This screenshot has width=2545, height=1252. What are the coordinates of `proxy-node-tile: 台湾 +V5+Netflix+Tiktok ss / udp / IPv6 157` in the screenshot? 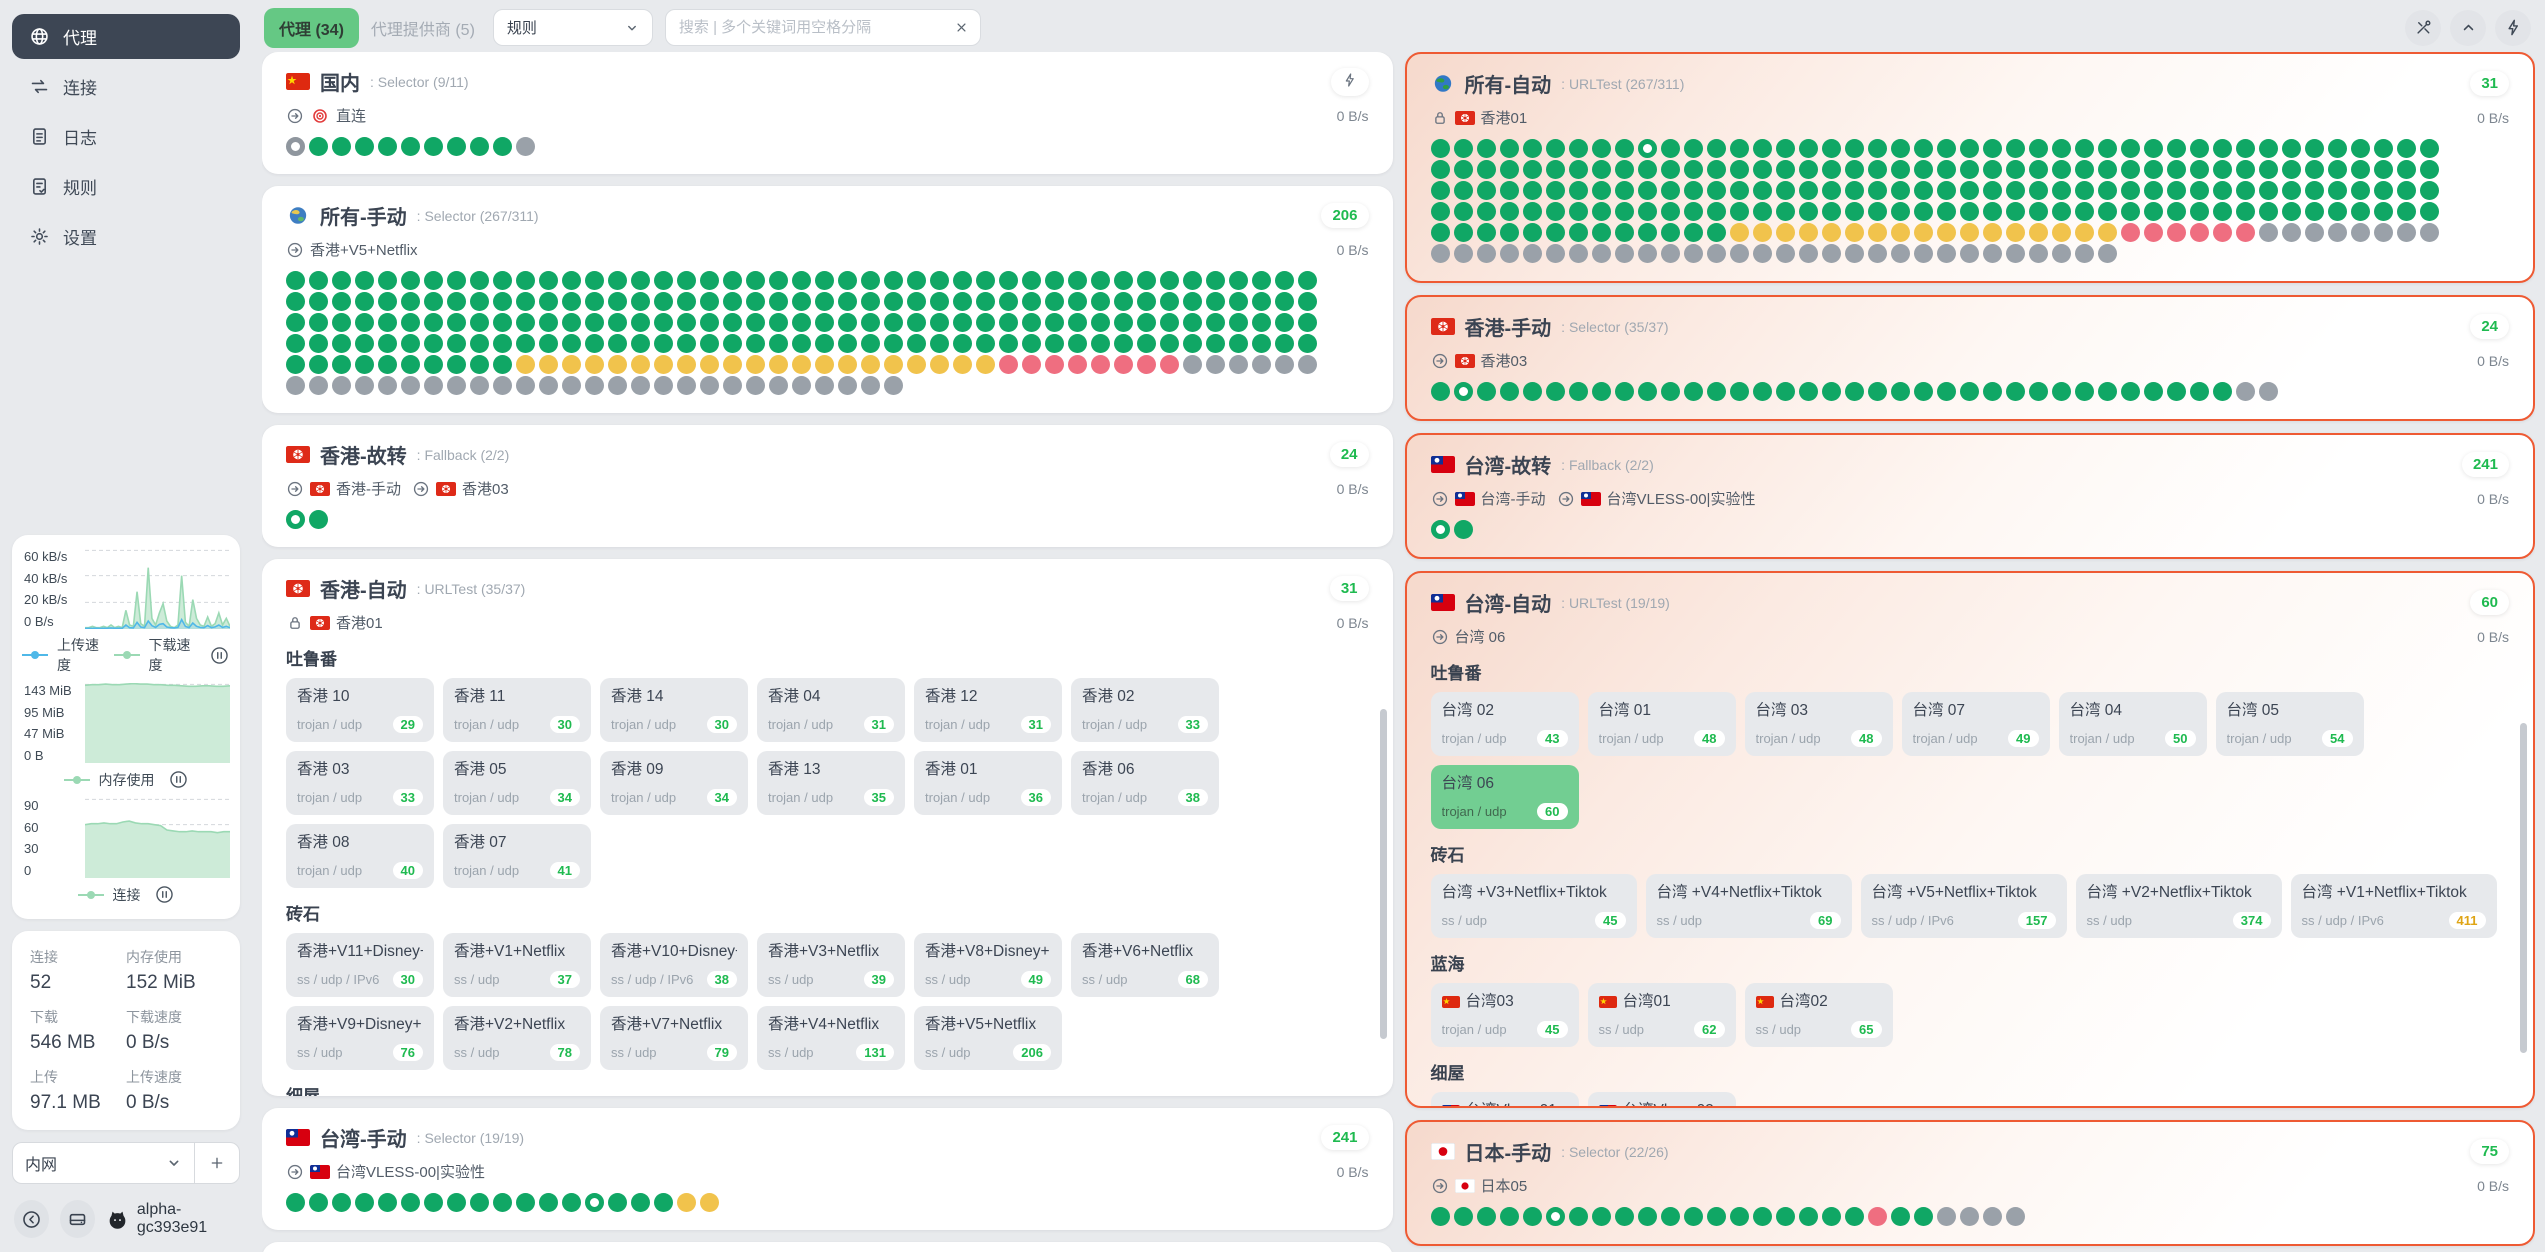 It's located at (1963, 906).